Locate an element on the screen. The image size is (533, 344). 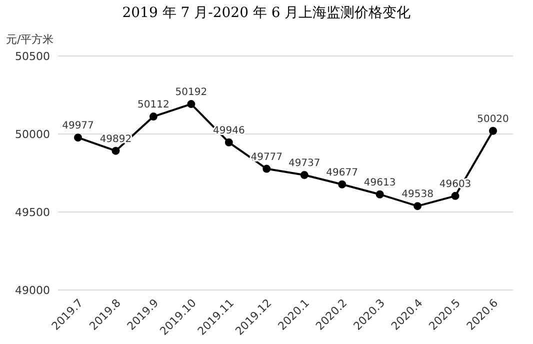
data-label: 49737 is located at coordinates (304, 164).